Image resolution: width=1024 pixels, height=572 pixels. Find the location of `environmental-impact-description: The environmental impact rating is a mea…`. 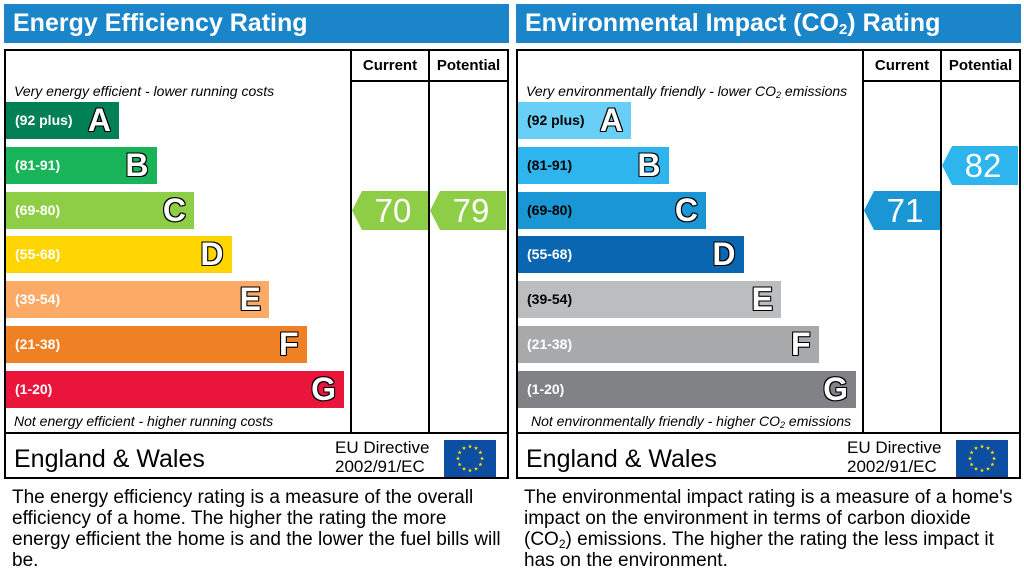

environmental-impact-description: The environmental impact rating is a mea… is located at coordinates (768, 529).